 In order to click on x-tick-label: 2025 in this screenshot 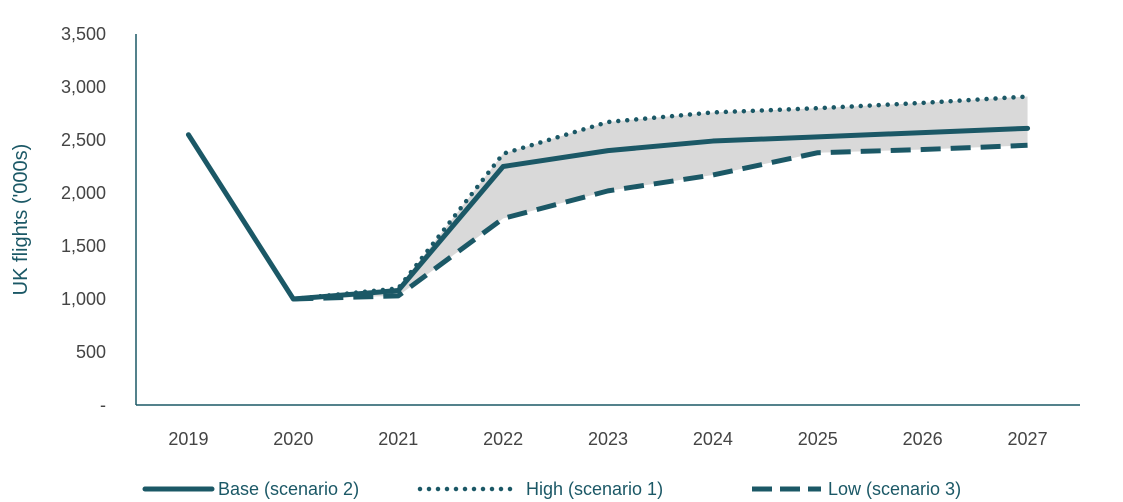, I will do `click(818, 439)`.